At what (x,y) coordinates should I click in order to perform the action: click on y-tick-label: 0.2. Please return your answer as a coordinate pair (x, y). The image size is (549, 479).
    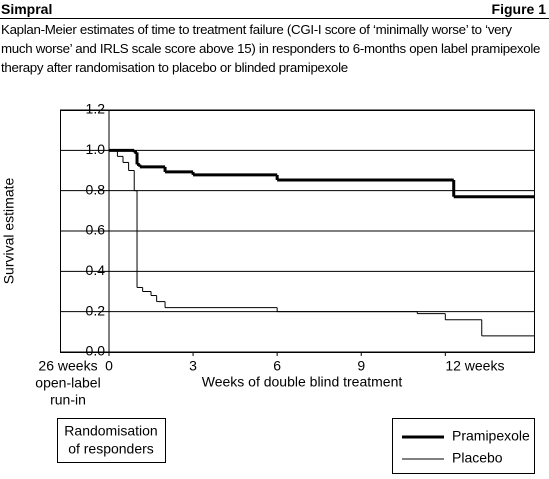
    Looking at the image, I should click on (96, 310).